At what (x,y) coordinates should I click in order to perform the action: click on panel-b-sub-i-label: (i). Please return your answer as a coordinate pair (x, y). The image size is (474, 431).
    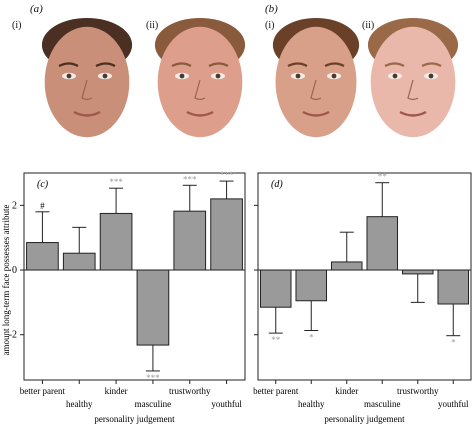
    Looking at the image, I should click on (270, 25).